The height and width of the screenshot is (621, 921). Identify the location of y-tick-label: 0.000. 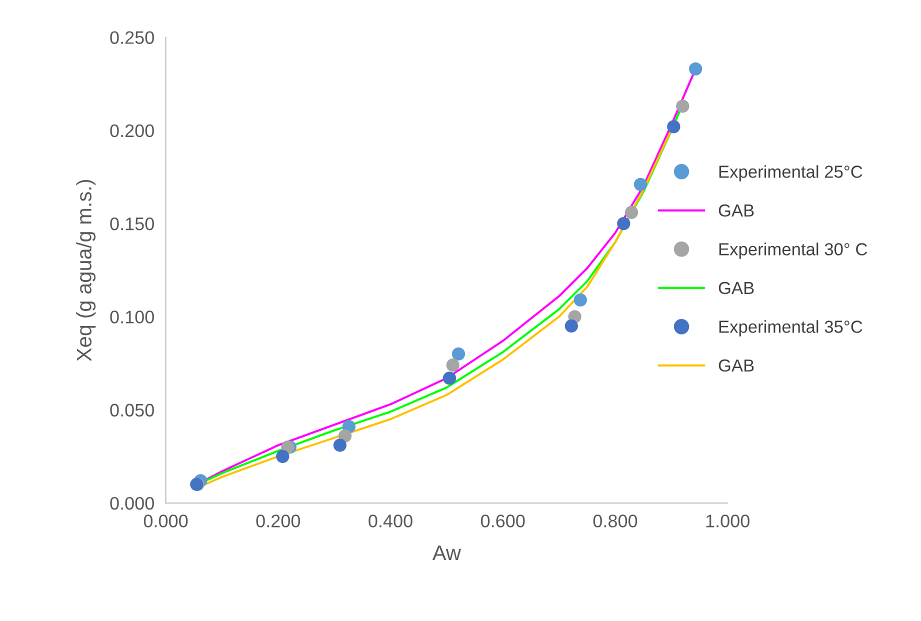
(132, 503).